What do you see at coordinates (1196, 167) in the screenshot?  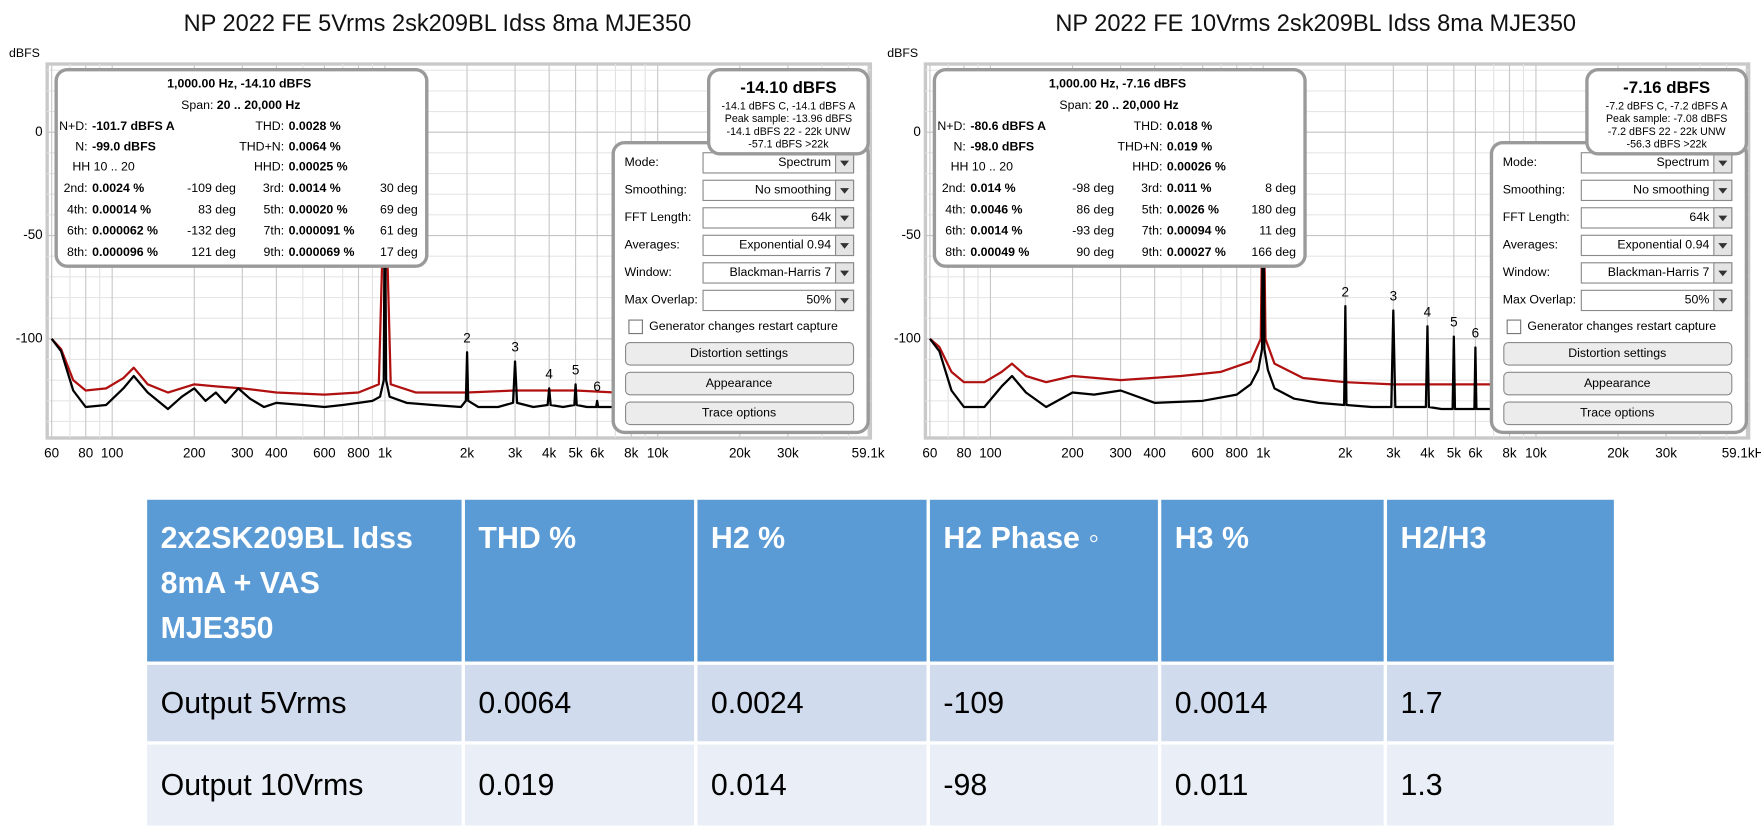 I see `stats-value: 0.00026 %` at bounding box center [1196, 167].